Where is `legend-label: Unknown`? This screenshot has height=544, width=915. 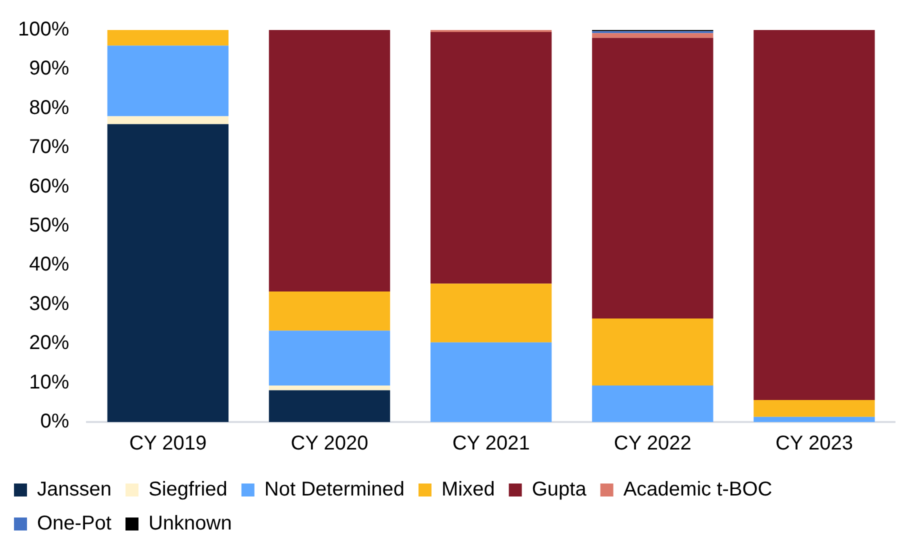
legend-label: Unknown is located at coordinates (190, 523).